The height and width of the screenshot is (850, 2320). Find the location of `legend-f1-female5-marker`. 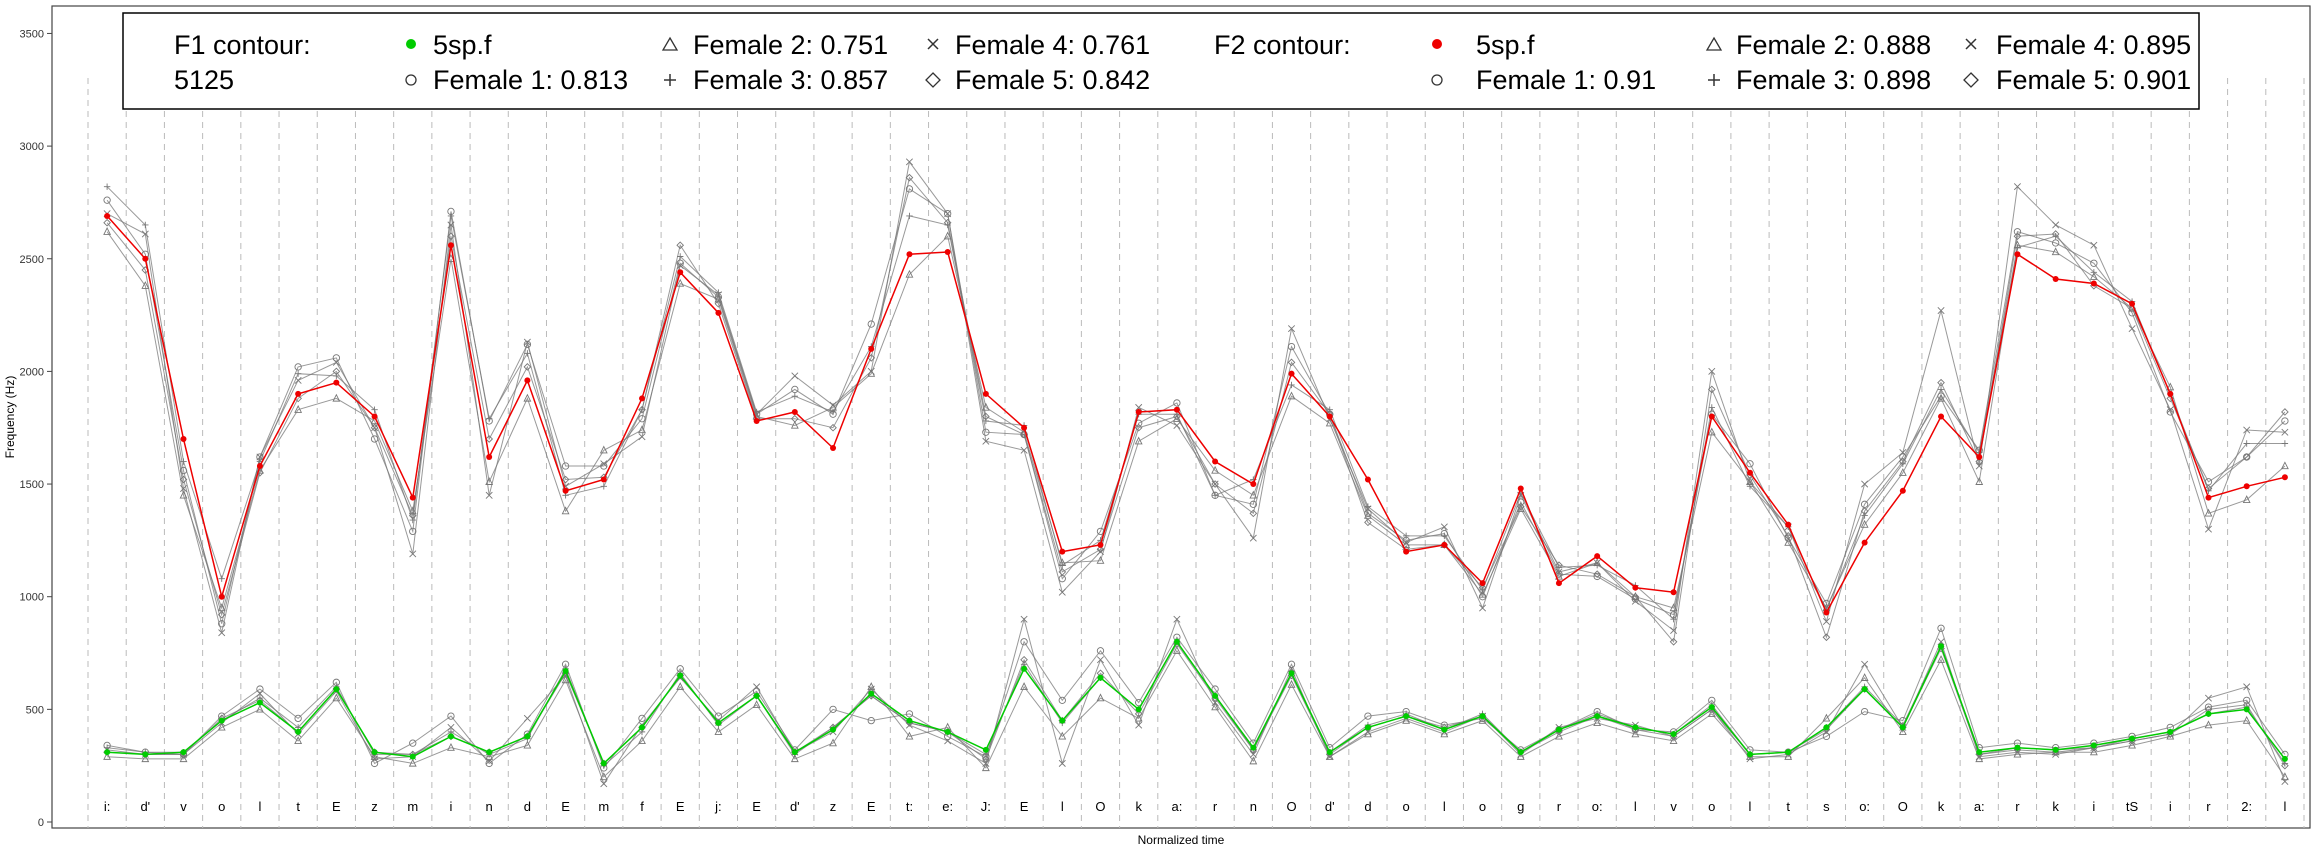

legend-f1-female5-marker is located at coordinates (933, 80).